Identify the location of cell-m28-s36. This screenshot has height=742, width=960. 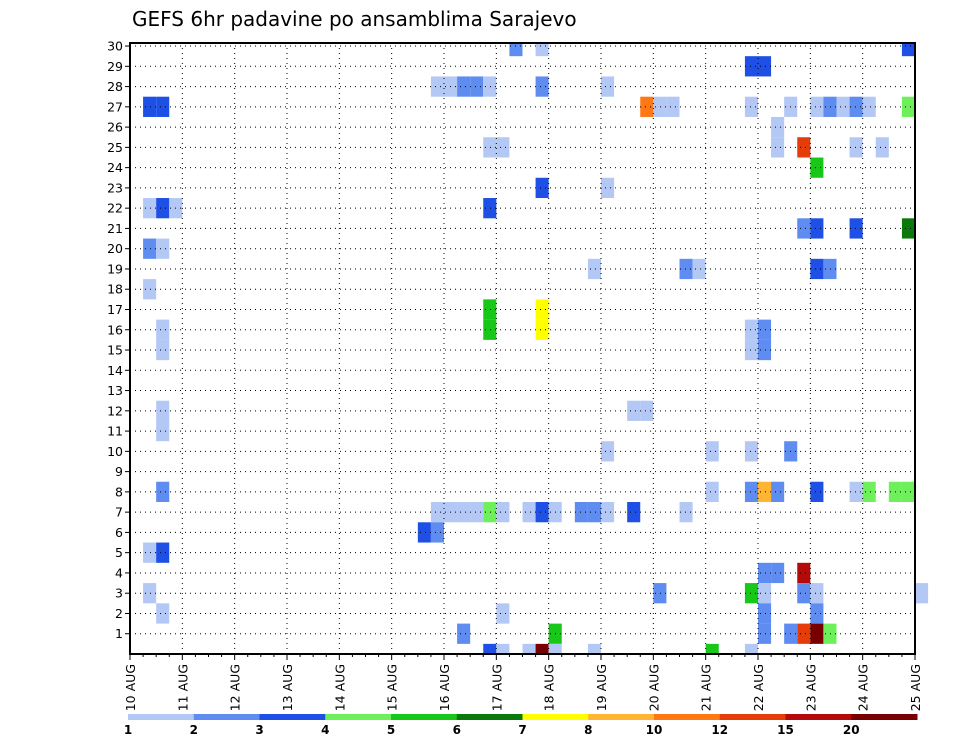
(608, 86).